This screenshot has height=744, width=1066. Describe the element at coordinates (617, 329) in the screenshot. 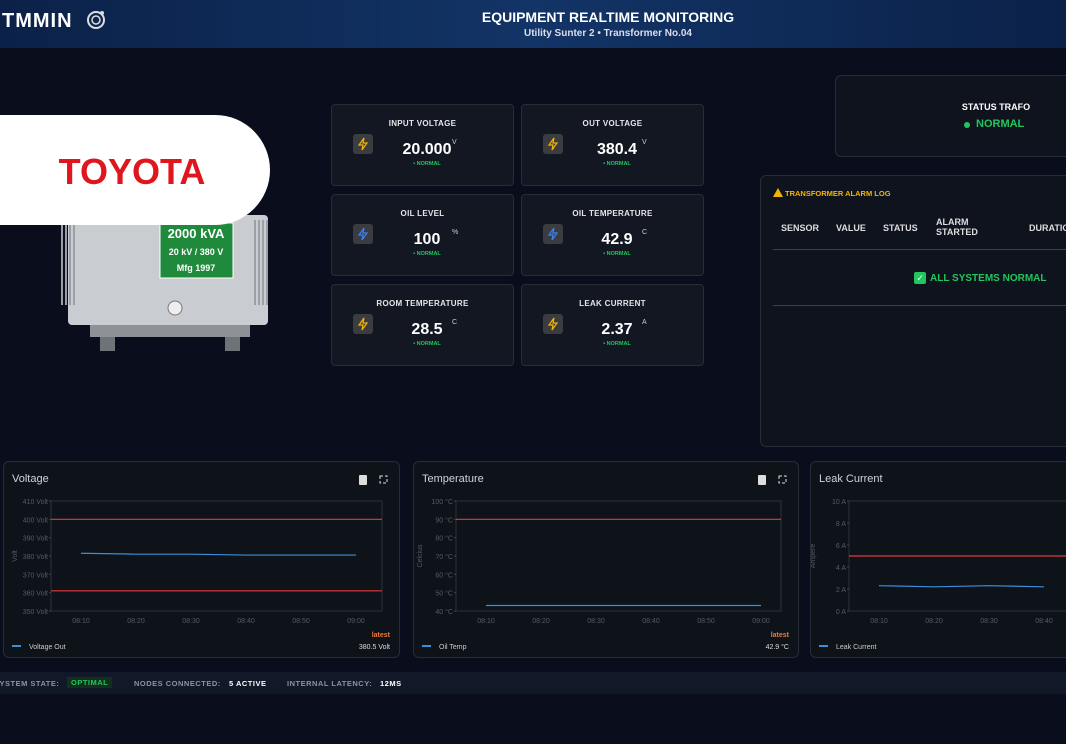

I see `card-value: 2.37` at that location.